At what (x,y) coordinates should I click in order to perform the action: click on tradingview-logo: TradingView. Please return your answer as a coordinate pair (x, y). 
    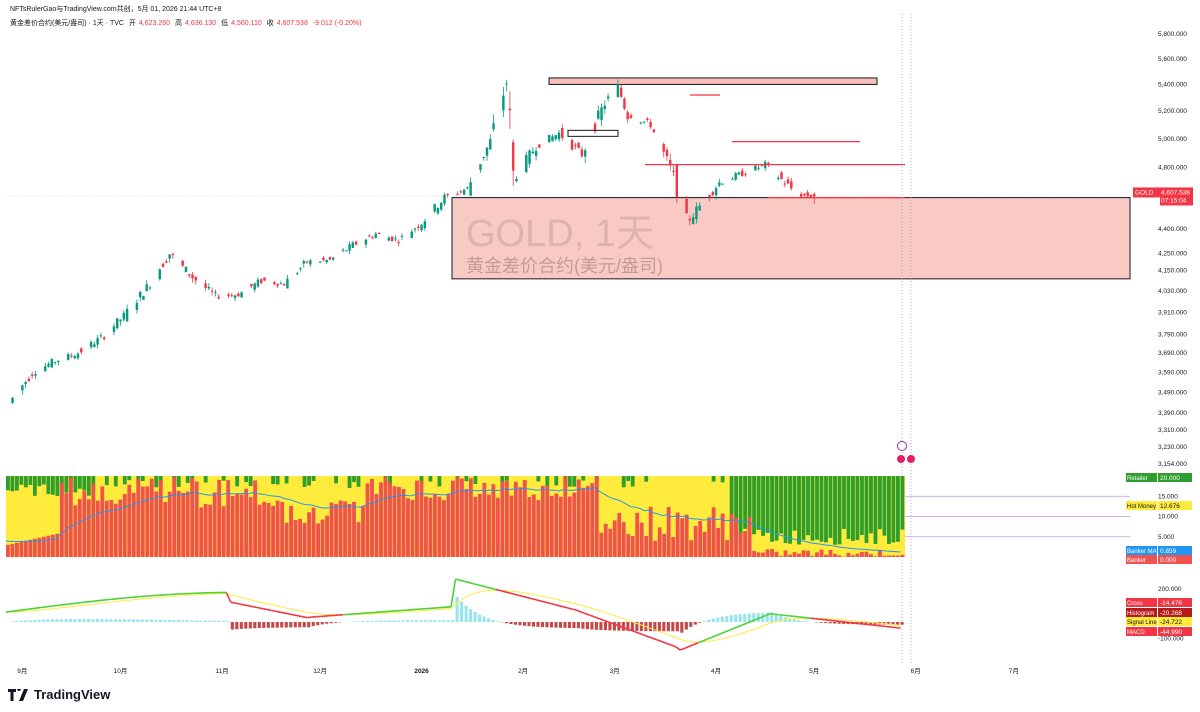
    Looking at the image, I should click on (59, 694).